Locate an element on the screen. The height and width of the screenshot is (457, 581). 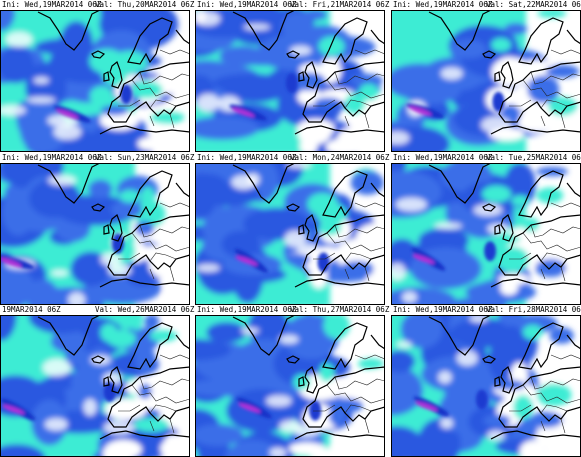
valid-time: Val: Sun,23MAR2014 06Z is located at coordinates (145, 157).